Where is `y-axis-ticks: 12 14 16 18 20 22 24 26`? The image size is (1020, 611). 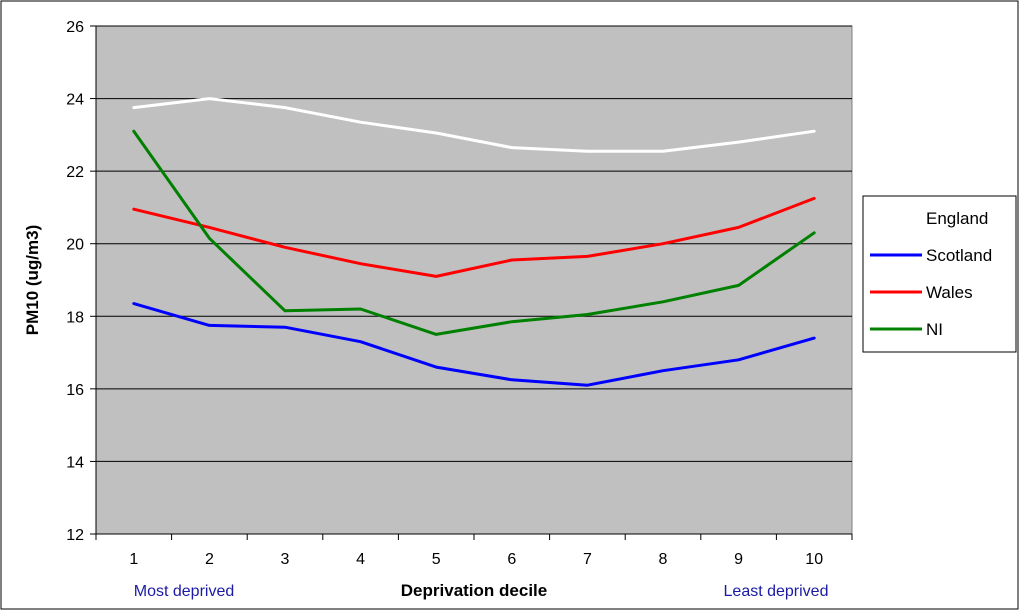 y-axis-ticks: 12 14 16 18 20 22 24 26 is located at coordinates (81, 281).